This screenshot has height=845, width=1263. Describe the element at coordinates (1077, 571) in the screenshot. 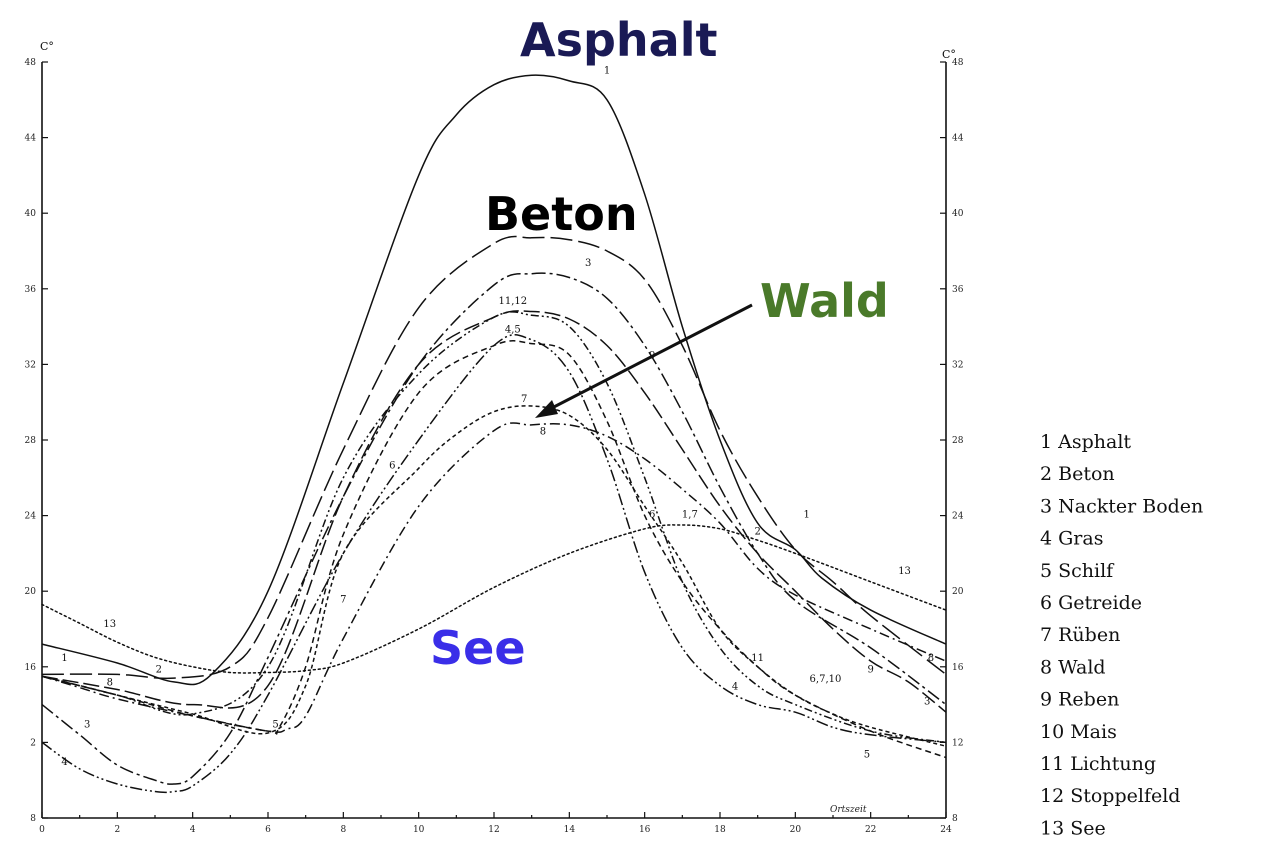

I see `legend-entry: 5 Schilf` at that location.